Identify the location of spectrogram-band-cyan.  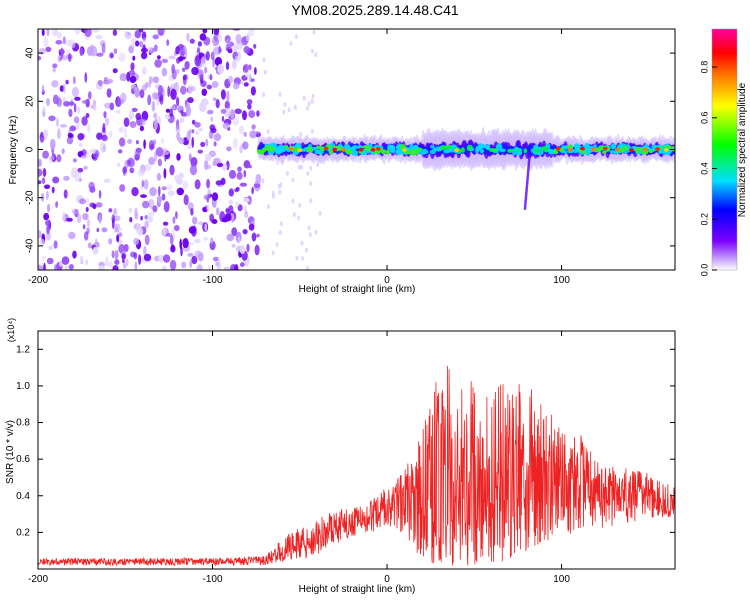
(551, 151).